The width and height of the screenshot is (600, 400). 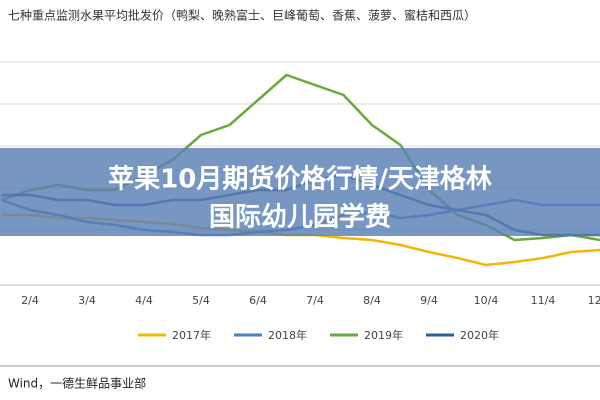 I want to click on x-tick-label: 2/4, so click(x=30, y=300).